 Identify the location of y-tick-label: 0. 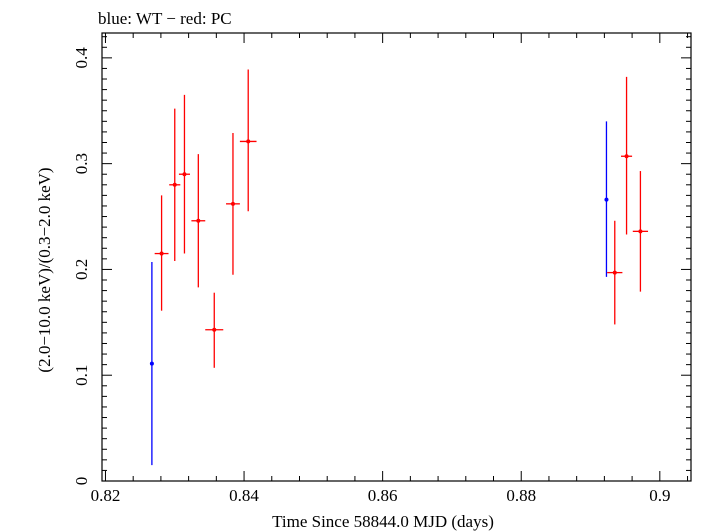
(81, 481).